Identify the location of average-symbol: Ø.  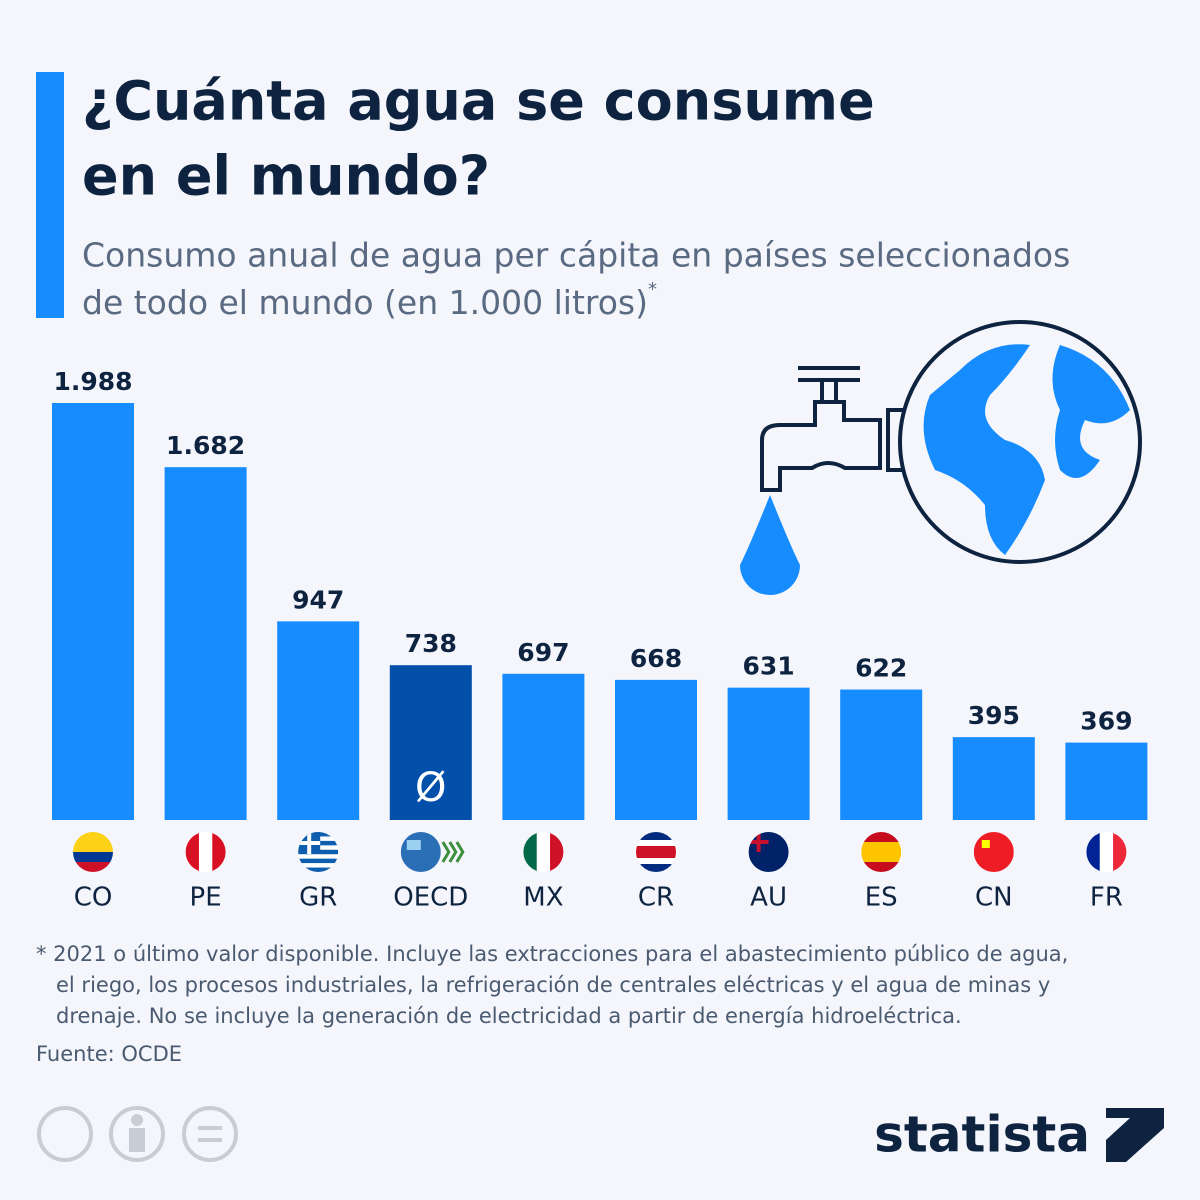
(430, 788).